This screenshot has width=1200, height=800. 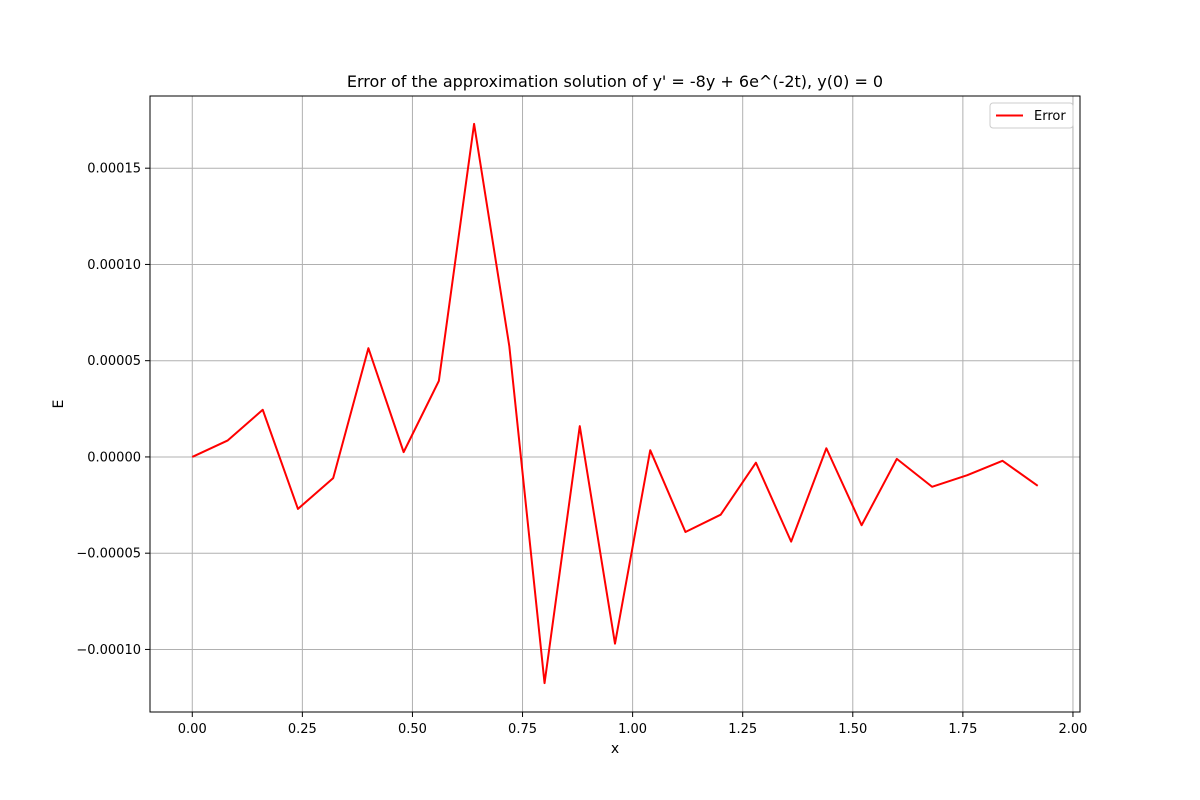 What do you see at coordinates (59, 404) in the screenshot?
I see `y-axis-label: E` at bounding box center [59, 404].